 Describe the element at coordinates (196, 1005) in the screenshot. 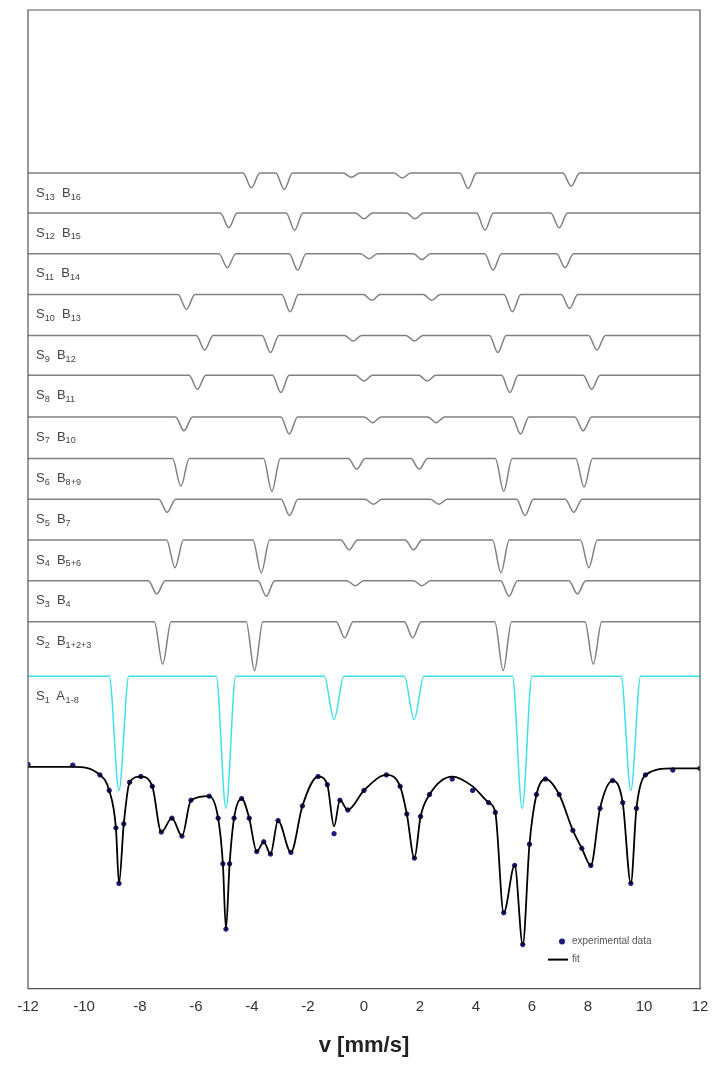

I see `x-tick-label: -6` at that location.